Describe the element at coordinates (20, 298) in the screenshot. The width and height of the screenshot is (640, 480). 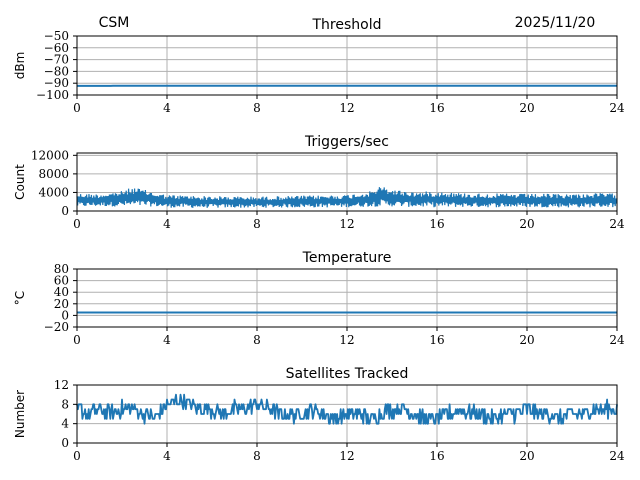
I see `y-axis-label: °C` at that location.